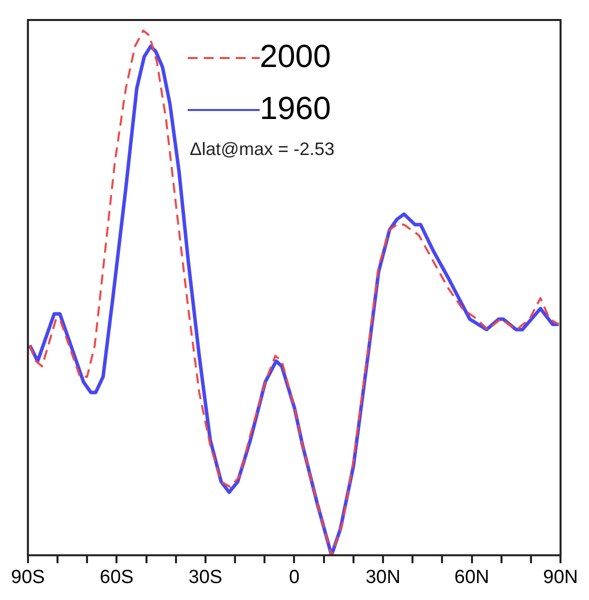  What do you see at coordinates (117, 577) in the screenshot?
I see `x-tick-label: 60S` at bounding box center [117, 577].